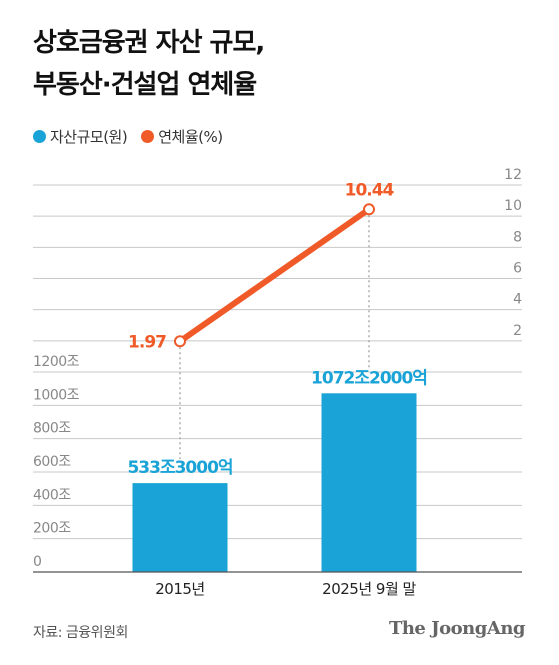 Image resolution: width=559 pixels, height=665 pixels. What do you see at coordinates (517, 331) in the screenshot?
I see `y-right-tick-label: 2` at bounding box center [517, 331].